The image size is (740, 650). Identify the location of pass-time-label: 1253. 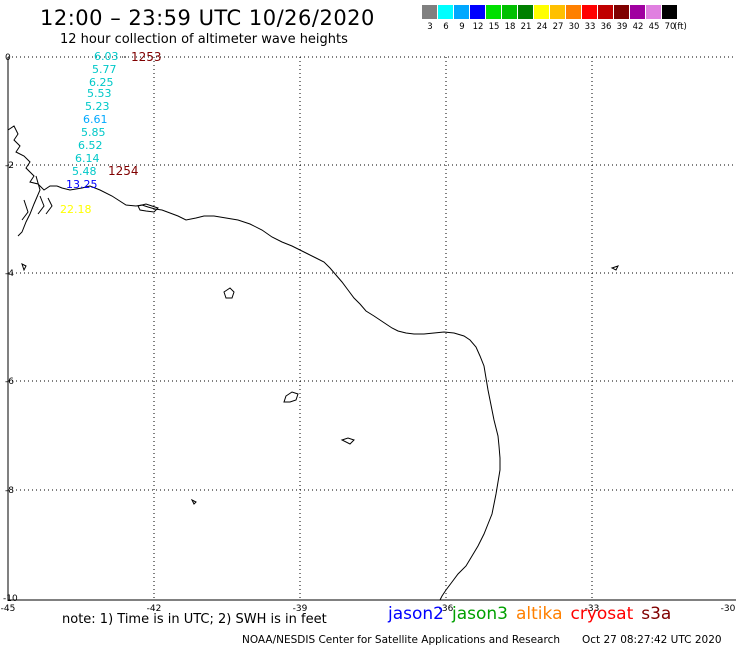
(146, 57).